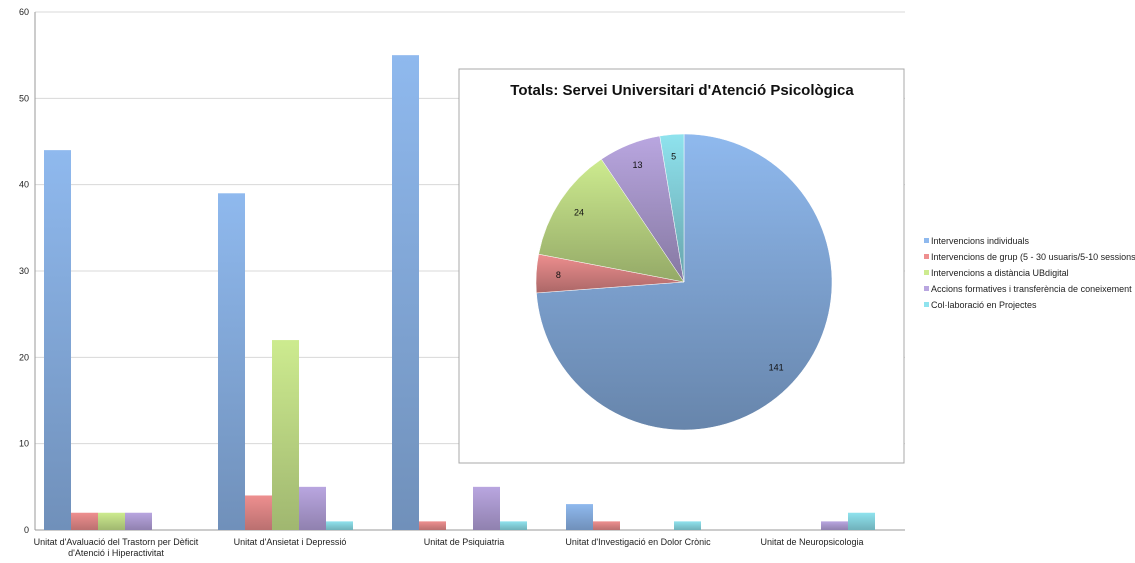 This screenshot has height=563, width=1135. Describe the element at coordinates (116, 553) in the screenshot. I see `x-tick-label: d'Atenció i Hiperactivitat` at that location.